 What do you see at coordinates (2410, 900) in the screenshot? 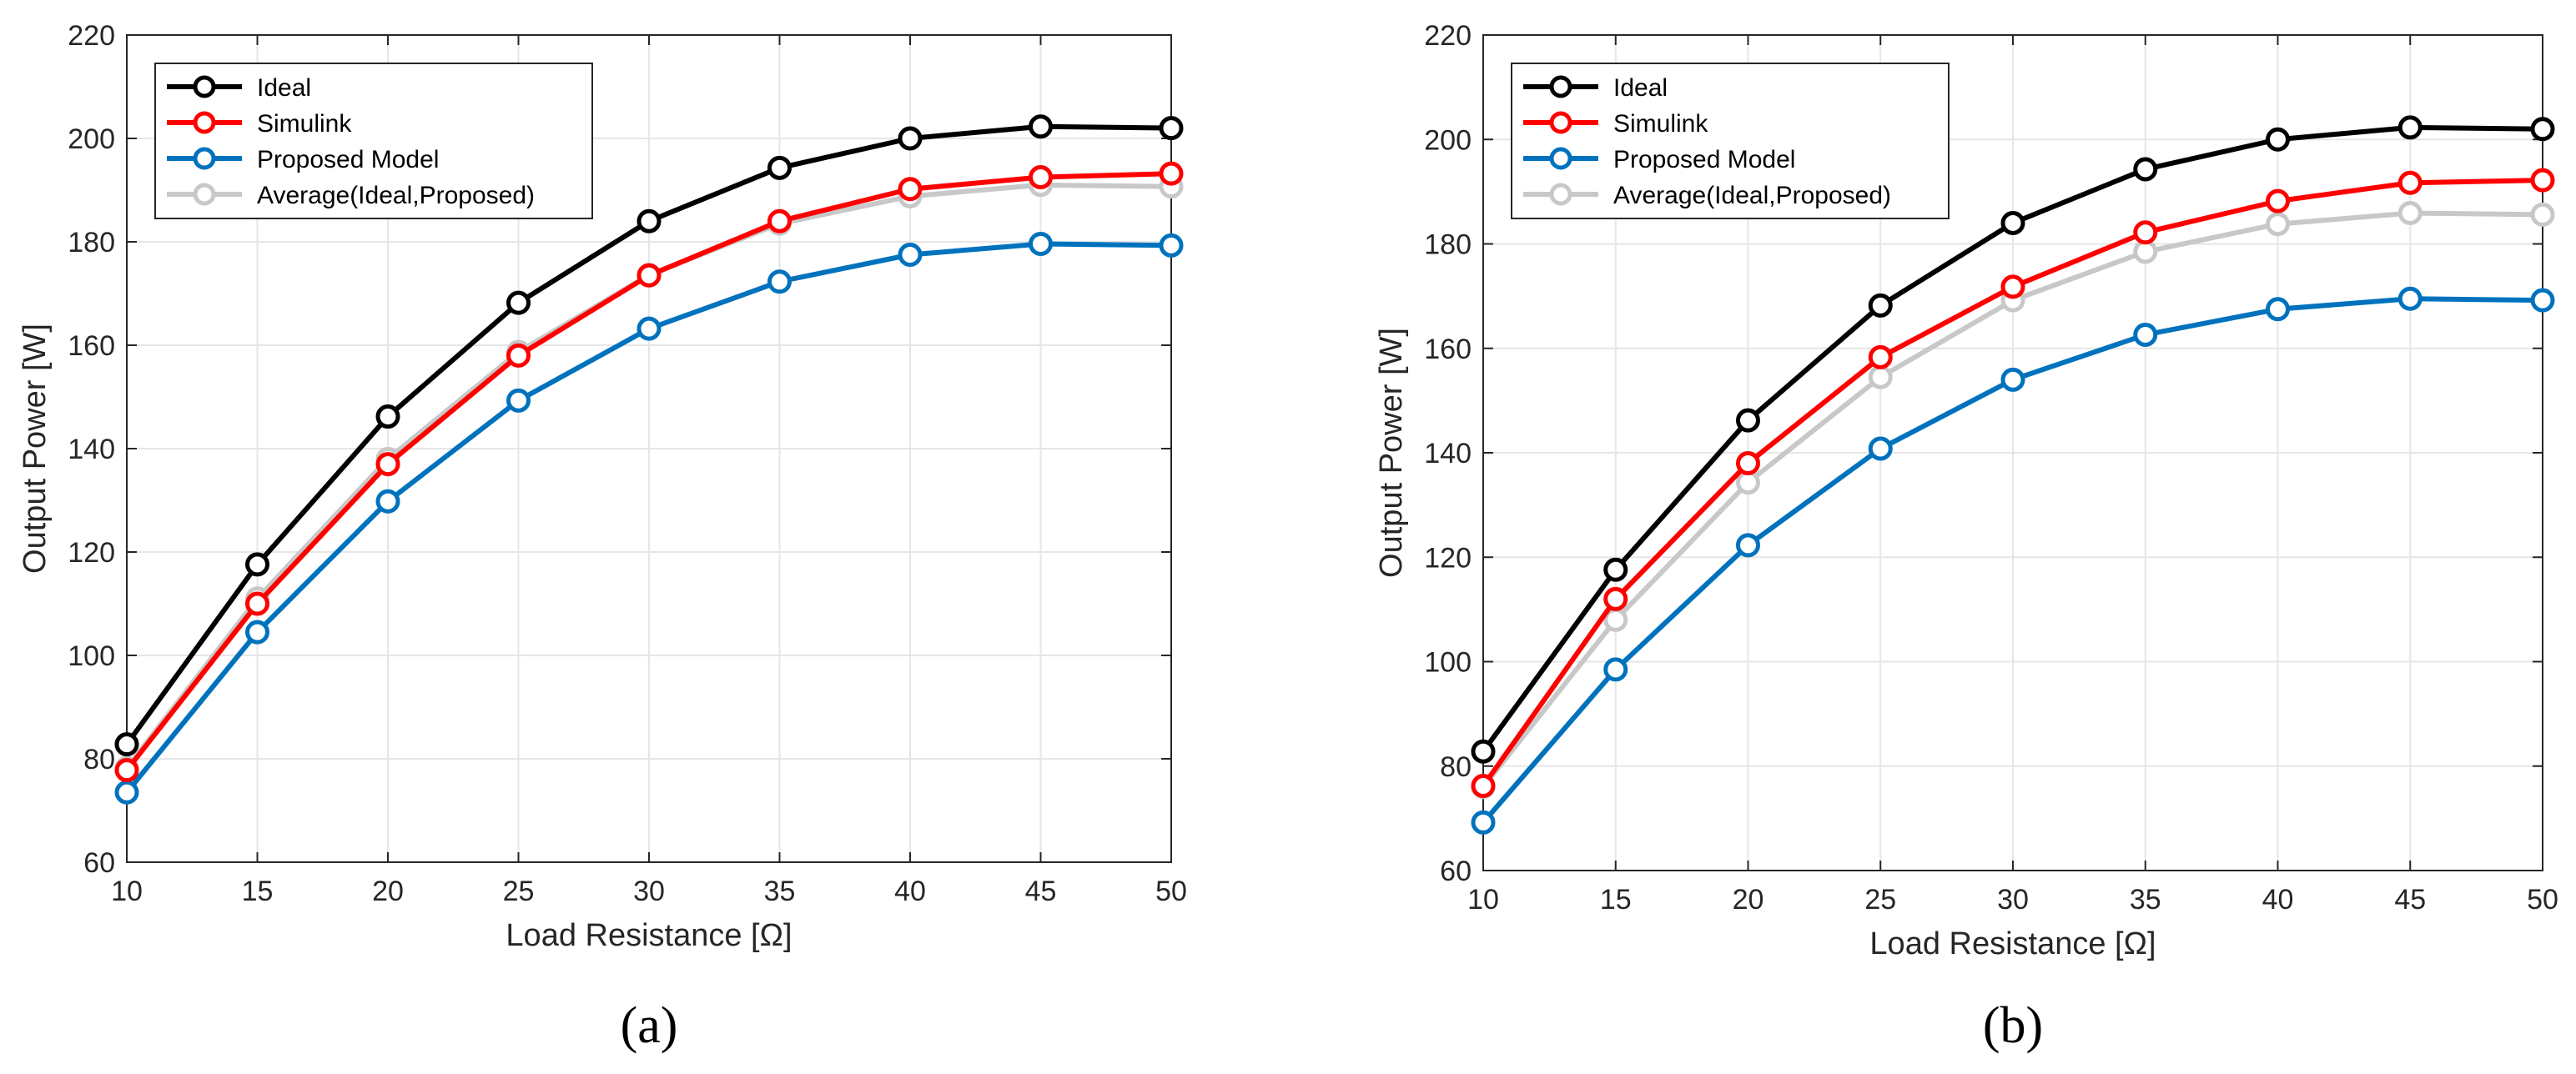
I see `x-tick-label: 45` at bounding box center [2410, 900].